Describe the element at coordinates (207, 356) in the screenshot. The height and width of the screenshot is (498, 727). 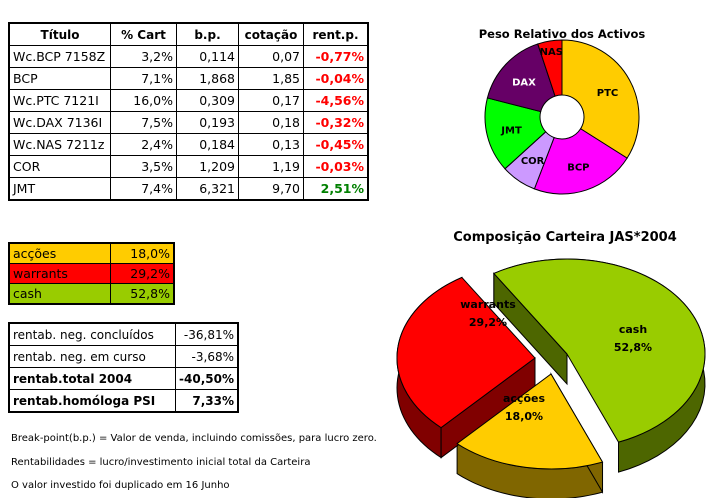
I see `returns-value: -3,68%` at that location.